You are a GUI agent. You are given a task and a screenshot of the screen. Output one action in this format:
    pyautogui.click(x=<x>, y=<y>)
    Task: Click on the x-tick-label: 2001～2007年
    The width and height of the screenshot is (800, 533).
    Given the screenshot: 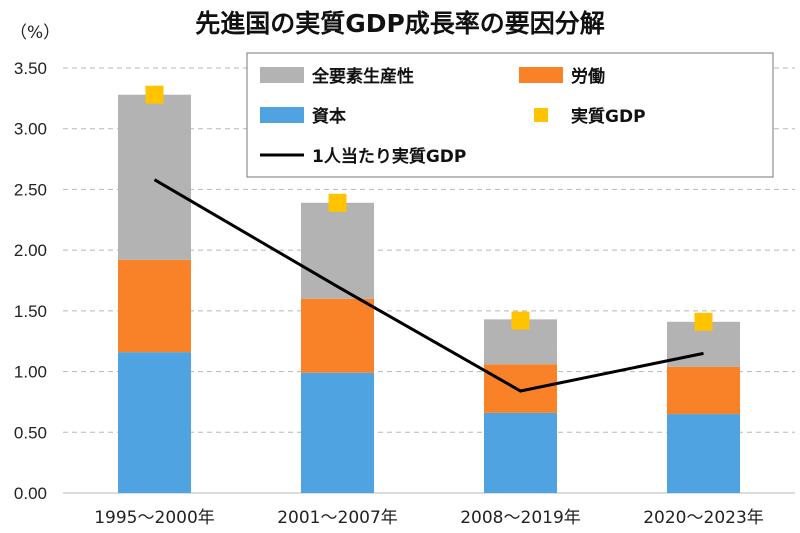 What is the action you would take?
    pyautogui.click(x=337, y=518)
    